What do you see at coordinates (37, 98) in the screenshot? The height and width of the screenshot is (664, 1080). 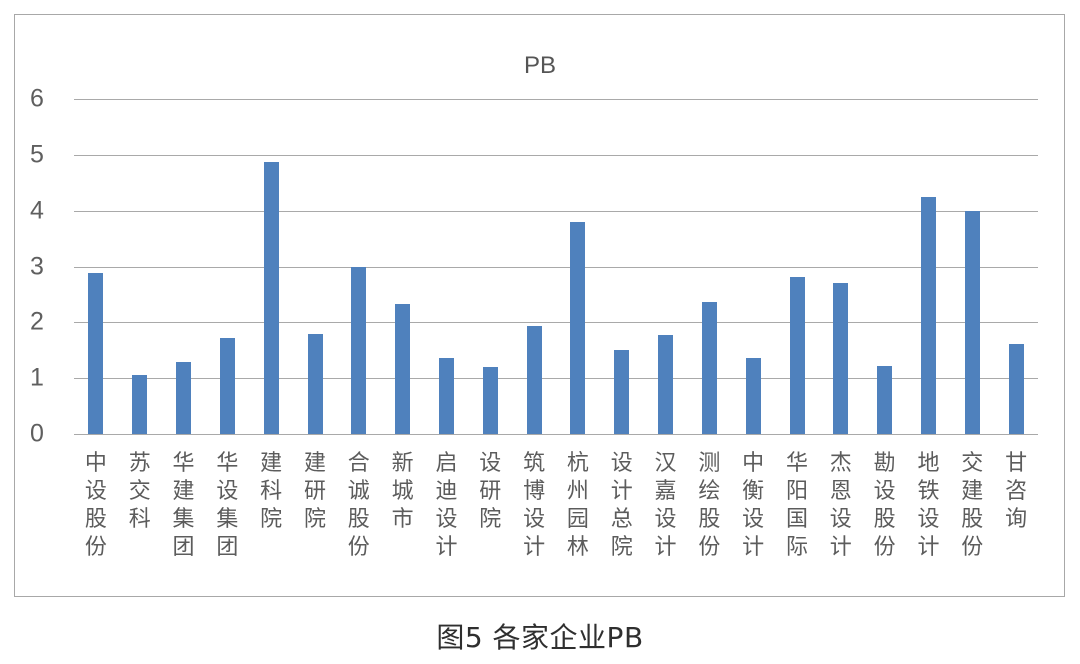 I see `y-tick-label: 6` at bounding box center [37, 98].